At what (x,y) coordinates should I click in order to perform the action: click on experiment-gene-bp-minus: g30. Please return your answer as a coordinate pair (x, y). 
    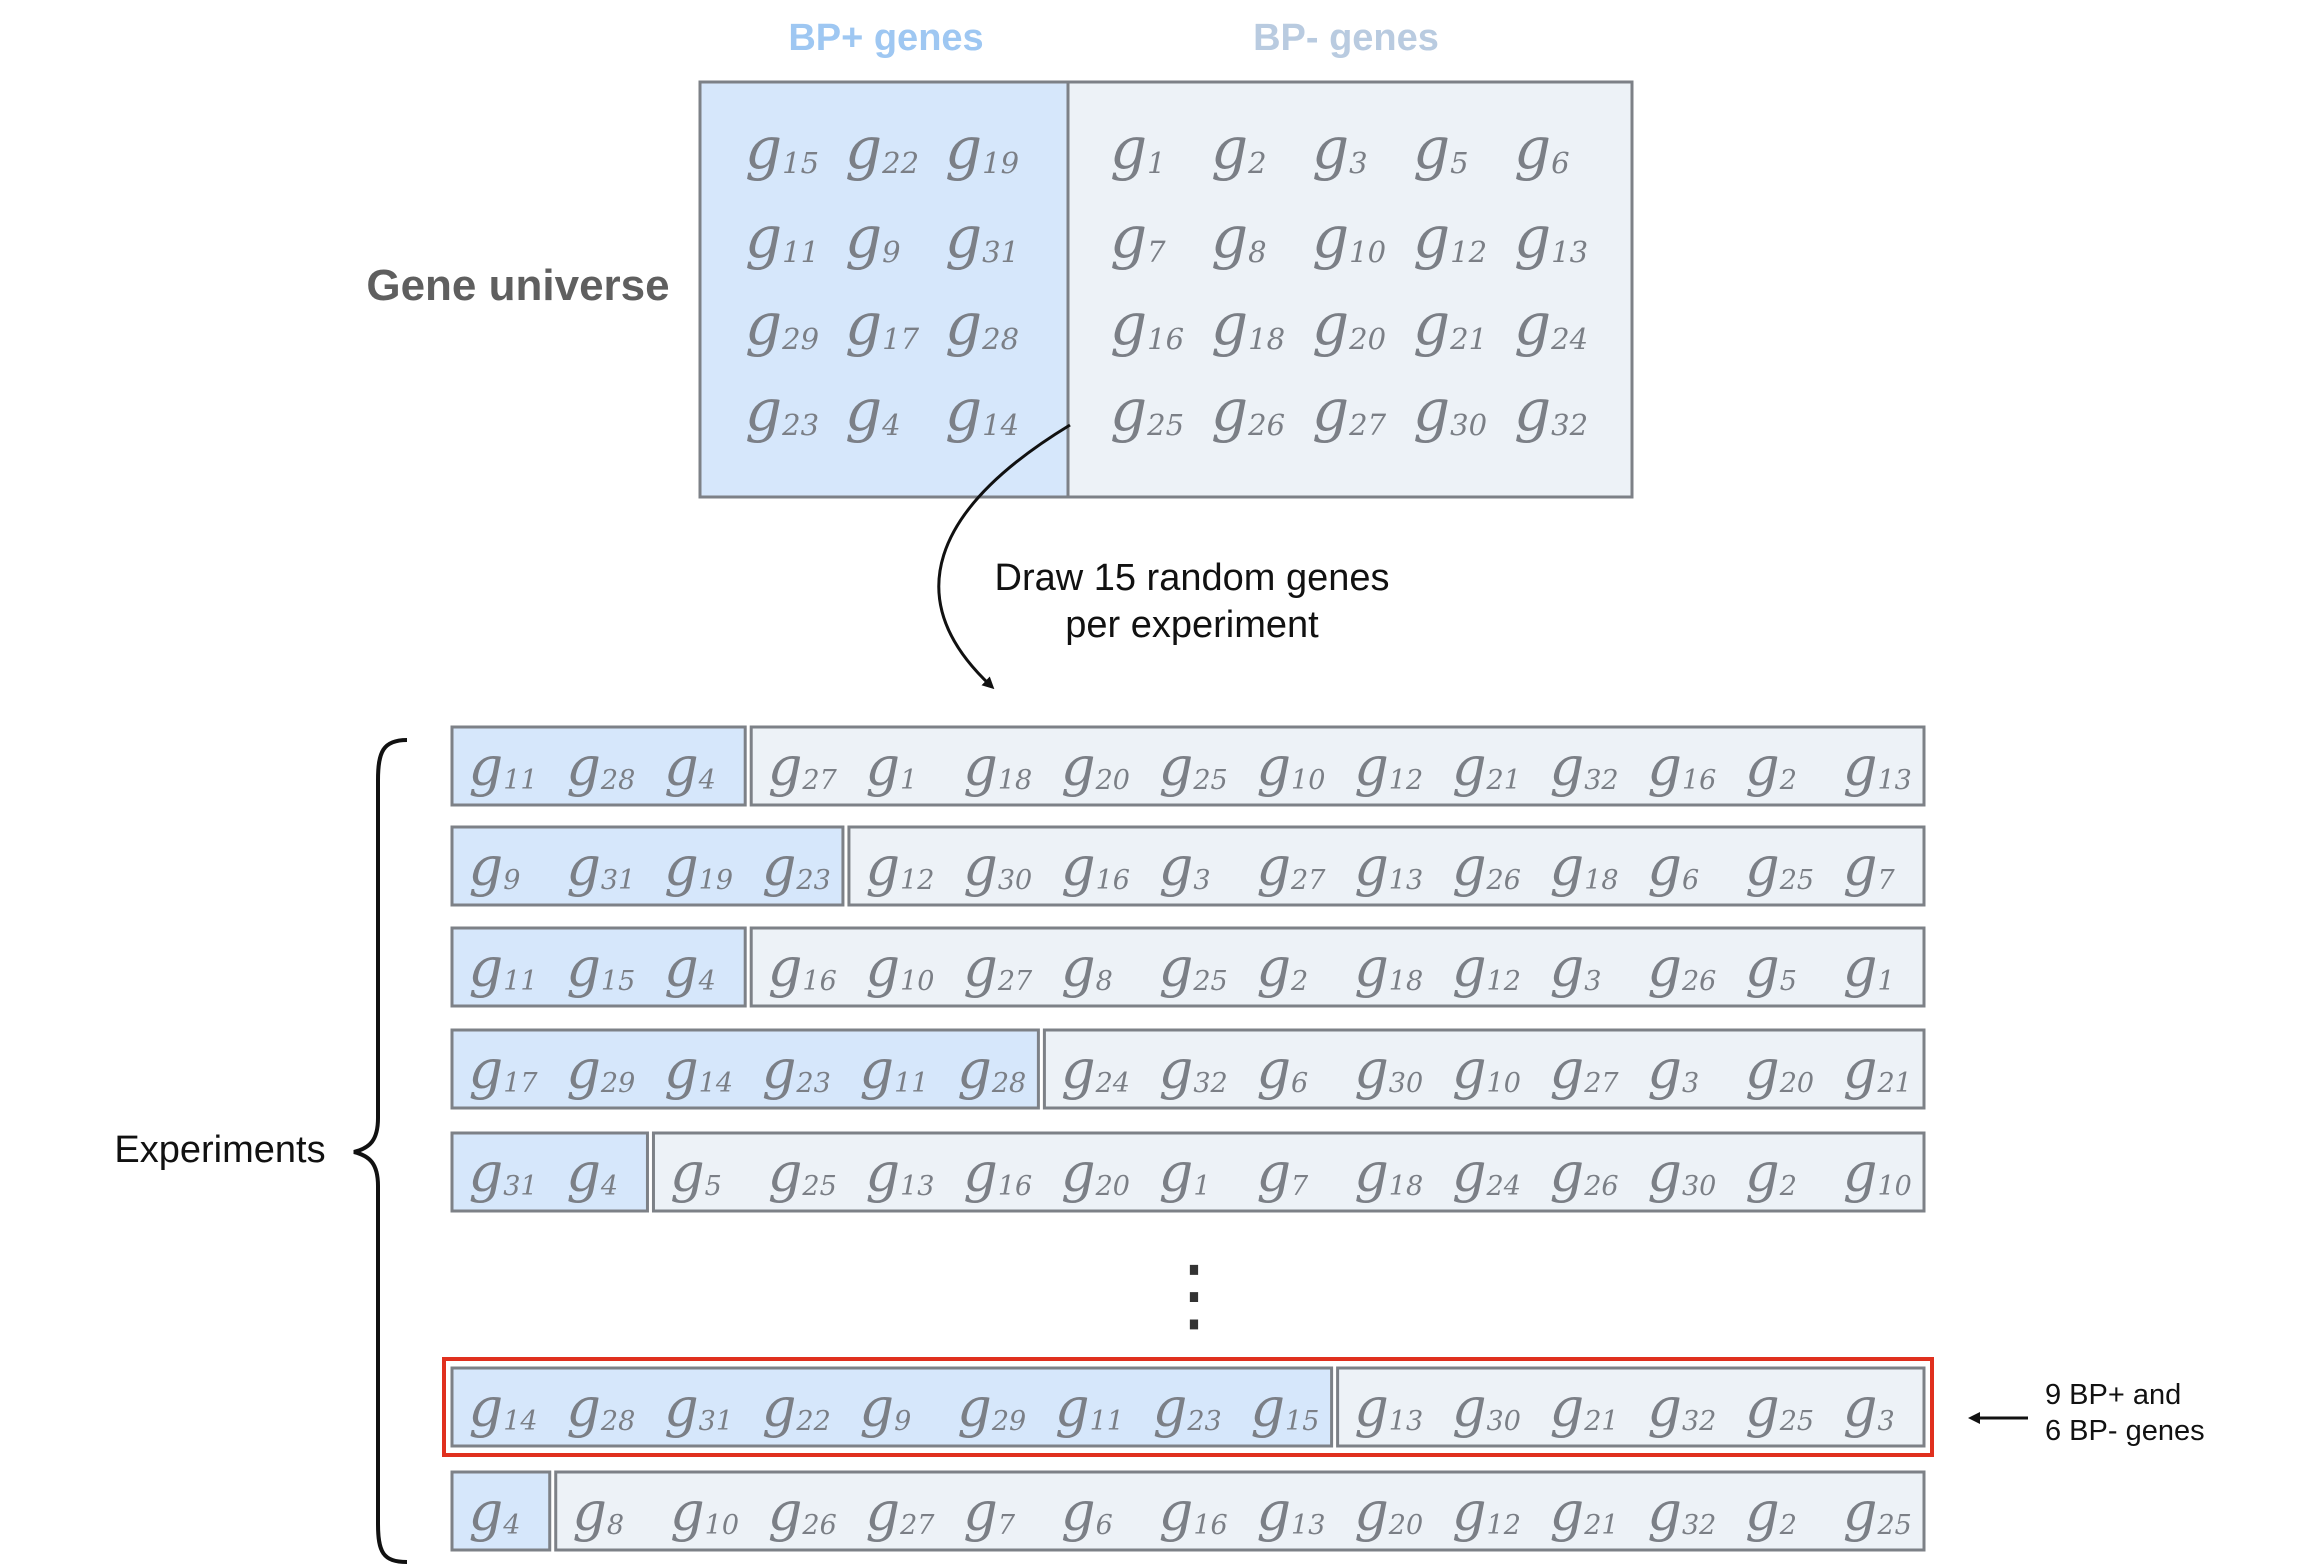
    Looking at the image, I should click on (1681, 1172).